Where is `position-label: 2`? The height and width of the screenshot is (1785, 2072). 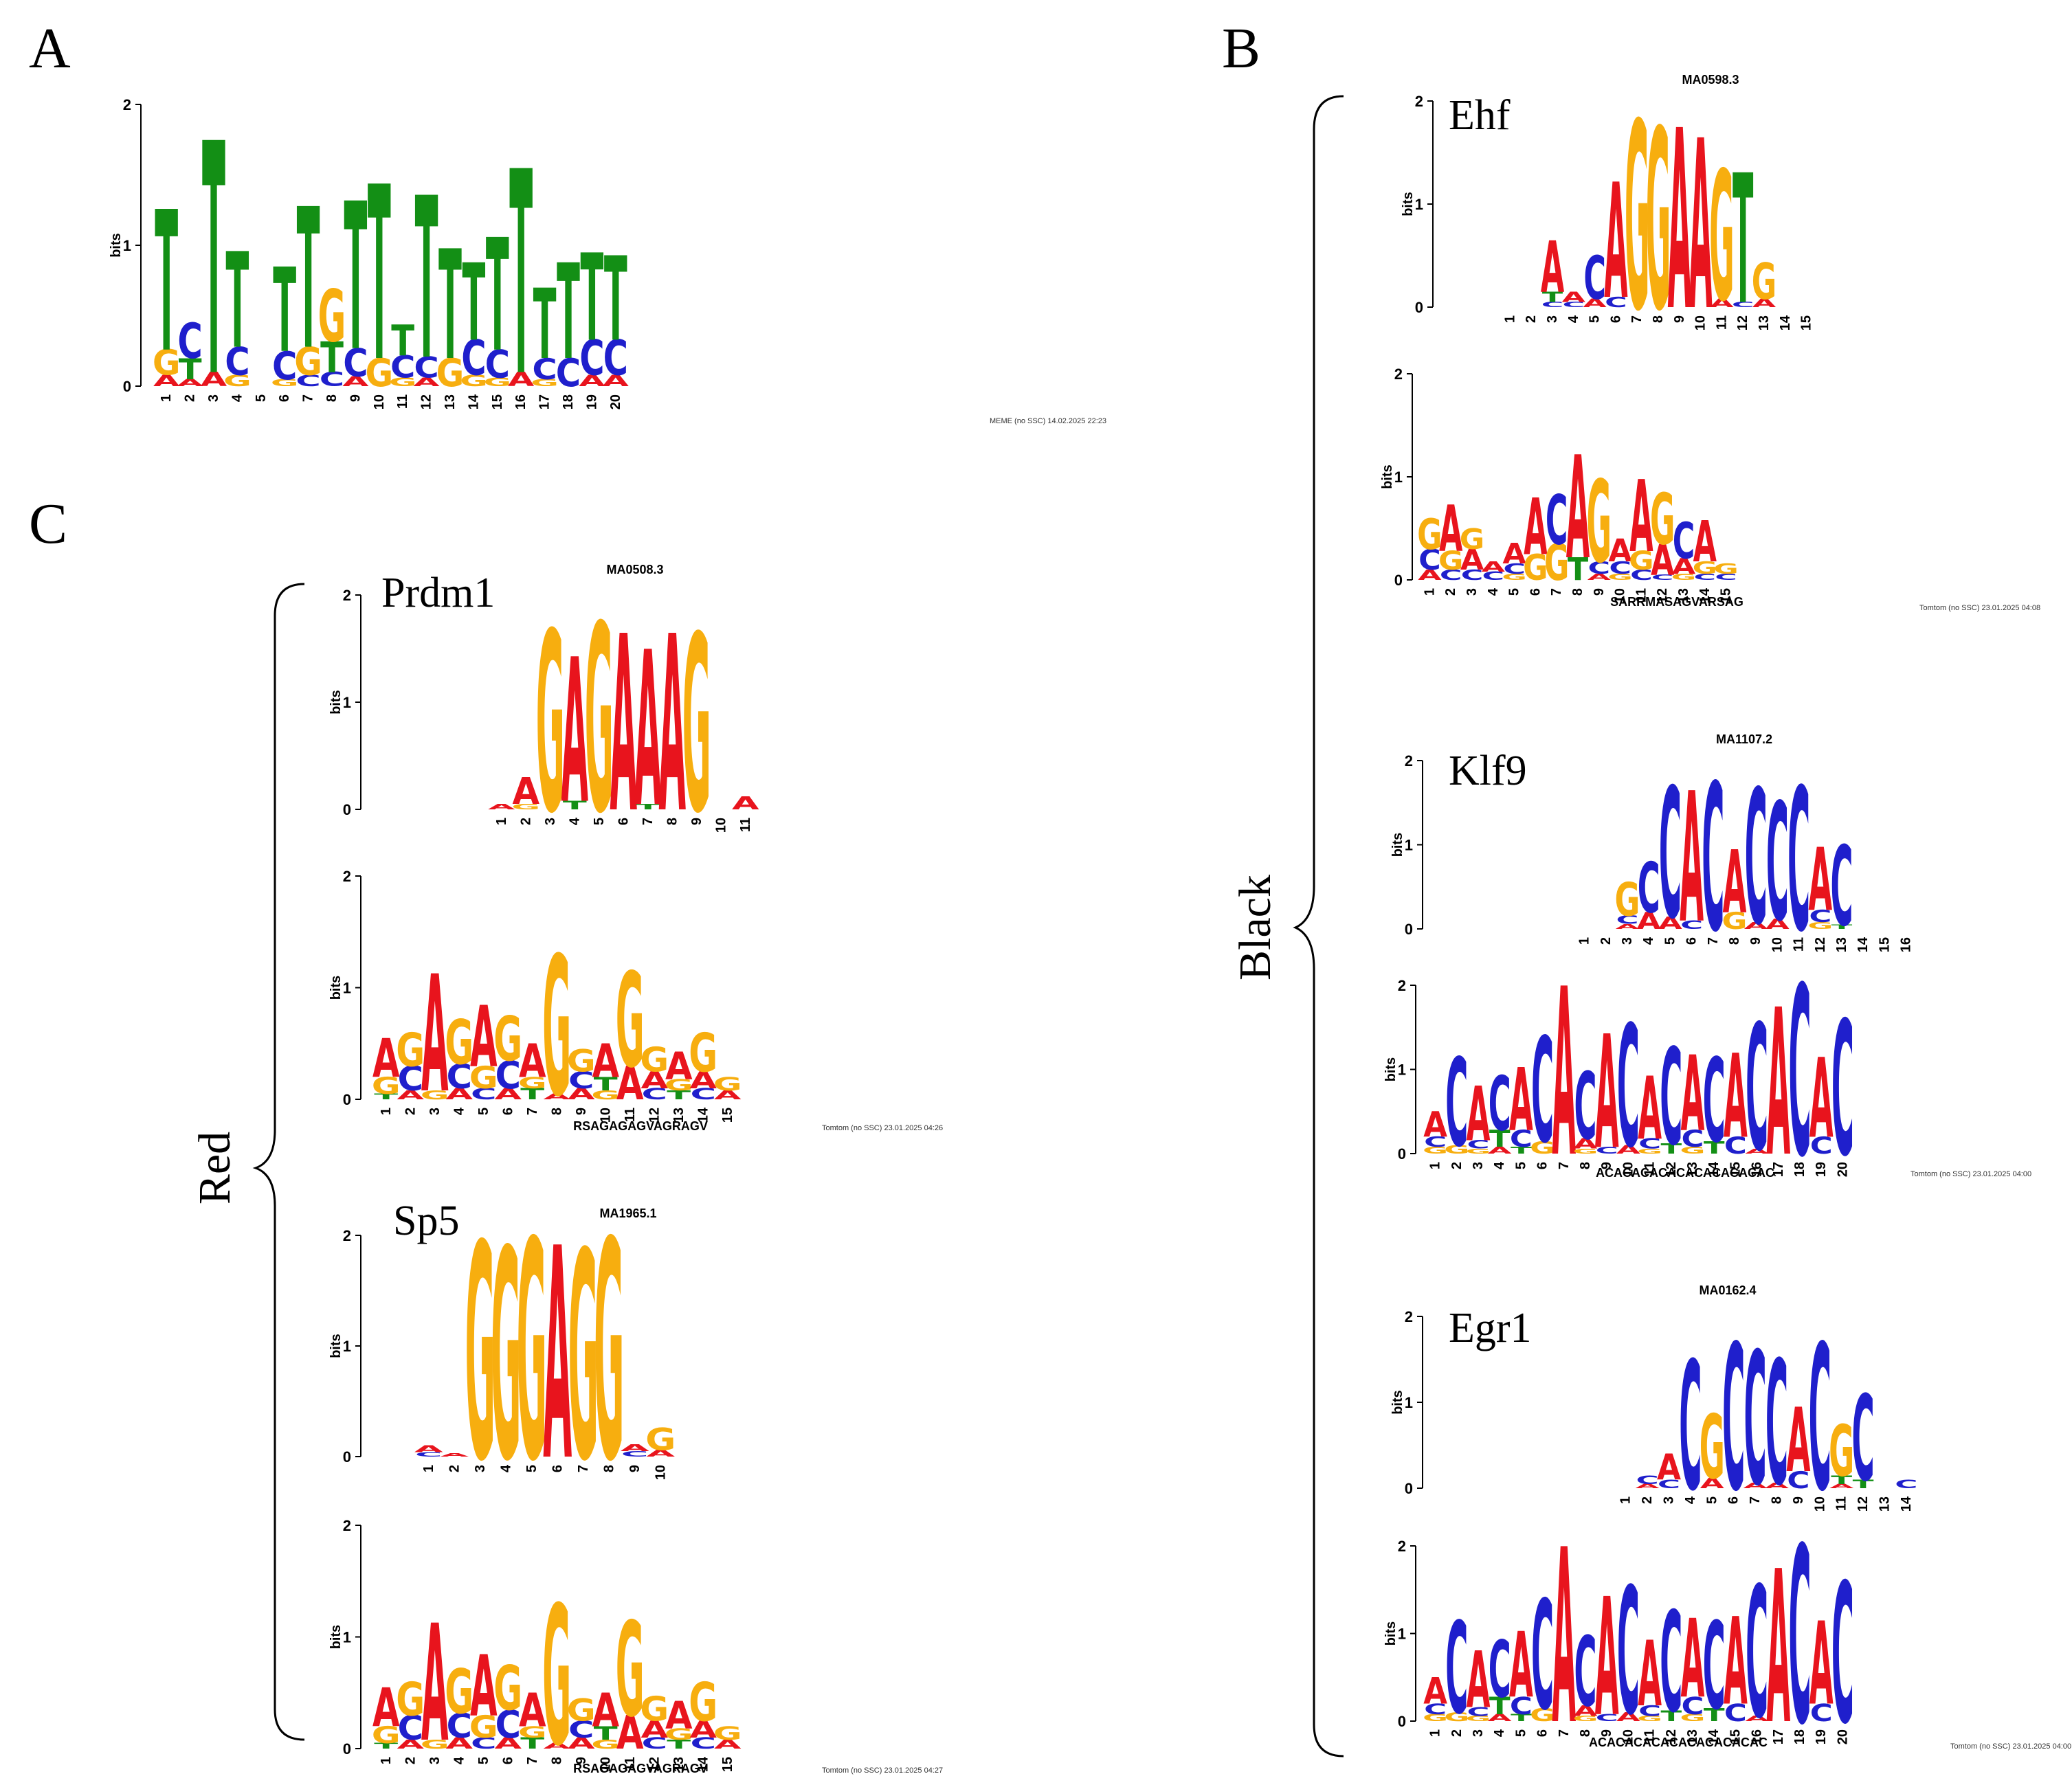 position-label: 2 is located at coordinates (1450, 592).